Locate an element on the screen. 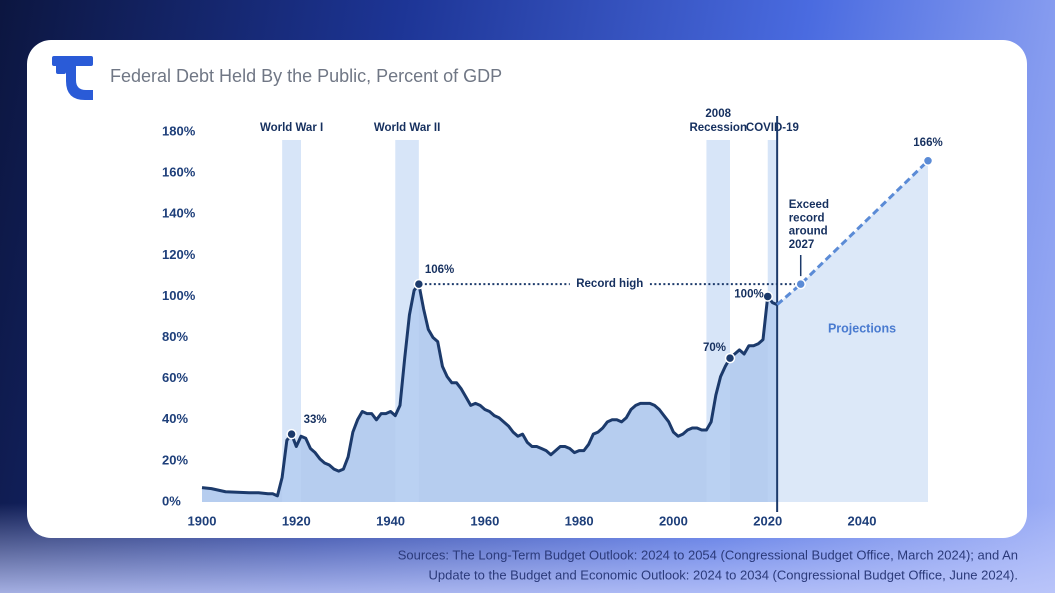 The image size is (1055, 593). logo is located at coordinates (72, 78).